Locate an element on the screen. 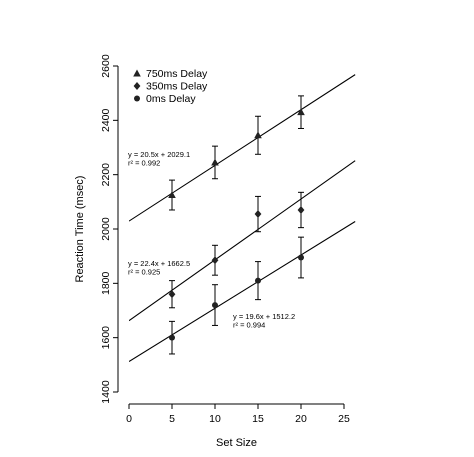 The width and height of the screenshot is (474, 457). legend-label: 750ms Delay is located at coordinates (177, 74).